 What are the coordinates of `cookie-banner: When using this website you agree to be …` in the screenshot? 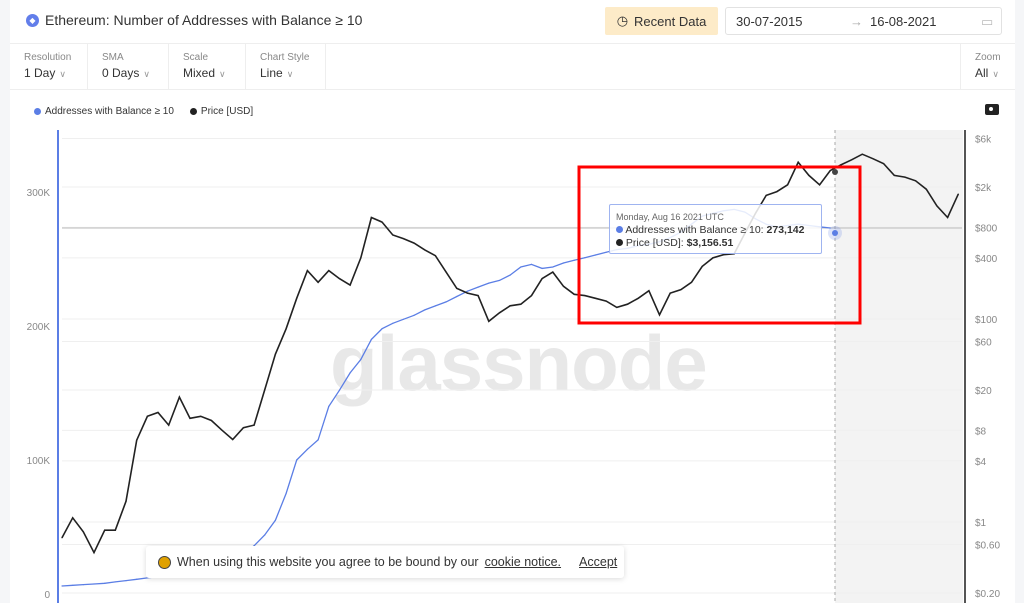 It's located at (385, 562).